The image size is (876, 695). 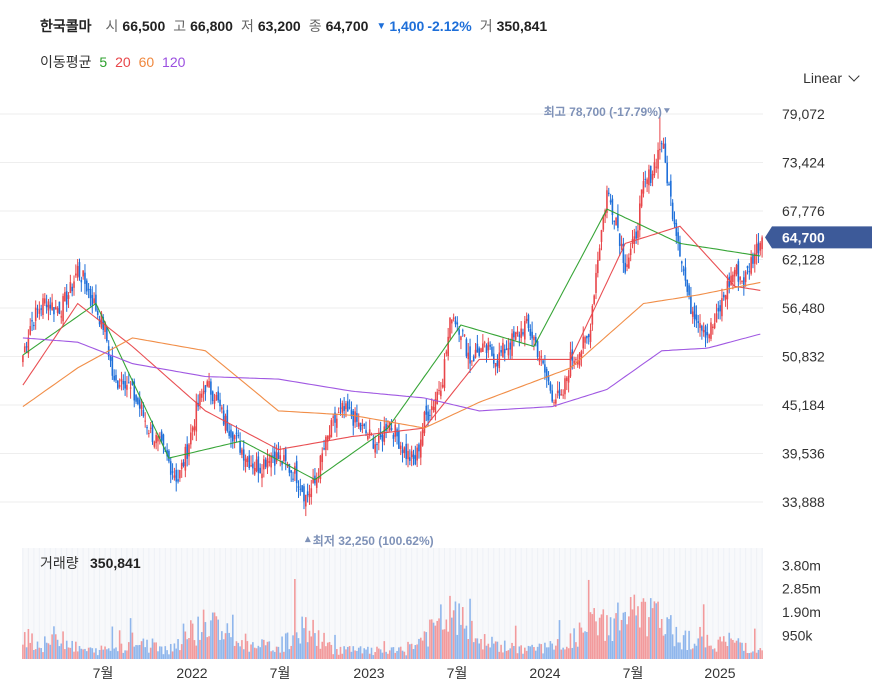 What do you see at coordinates (174, 62) in the screenshot?
I see `ma-period-120: 120` at bounding box center [174, 62].